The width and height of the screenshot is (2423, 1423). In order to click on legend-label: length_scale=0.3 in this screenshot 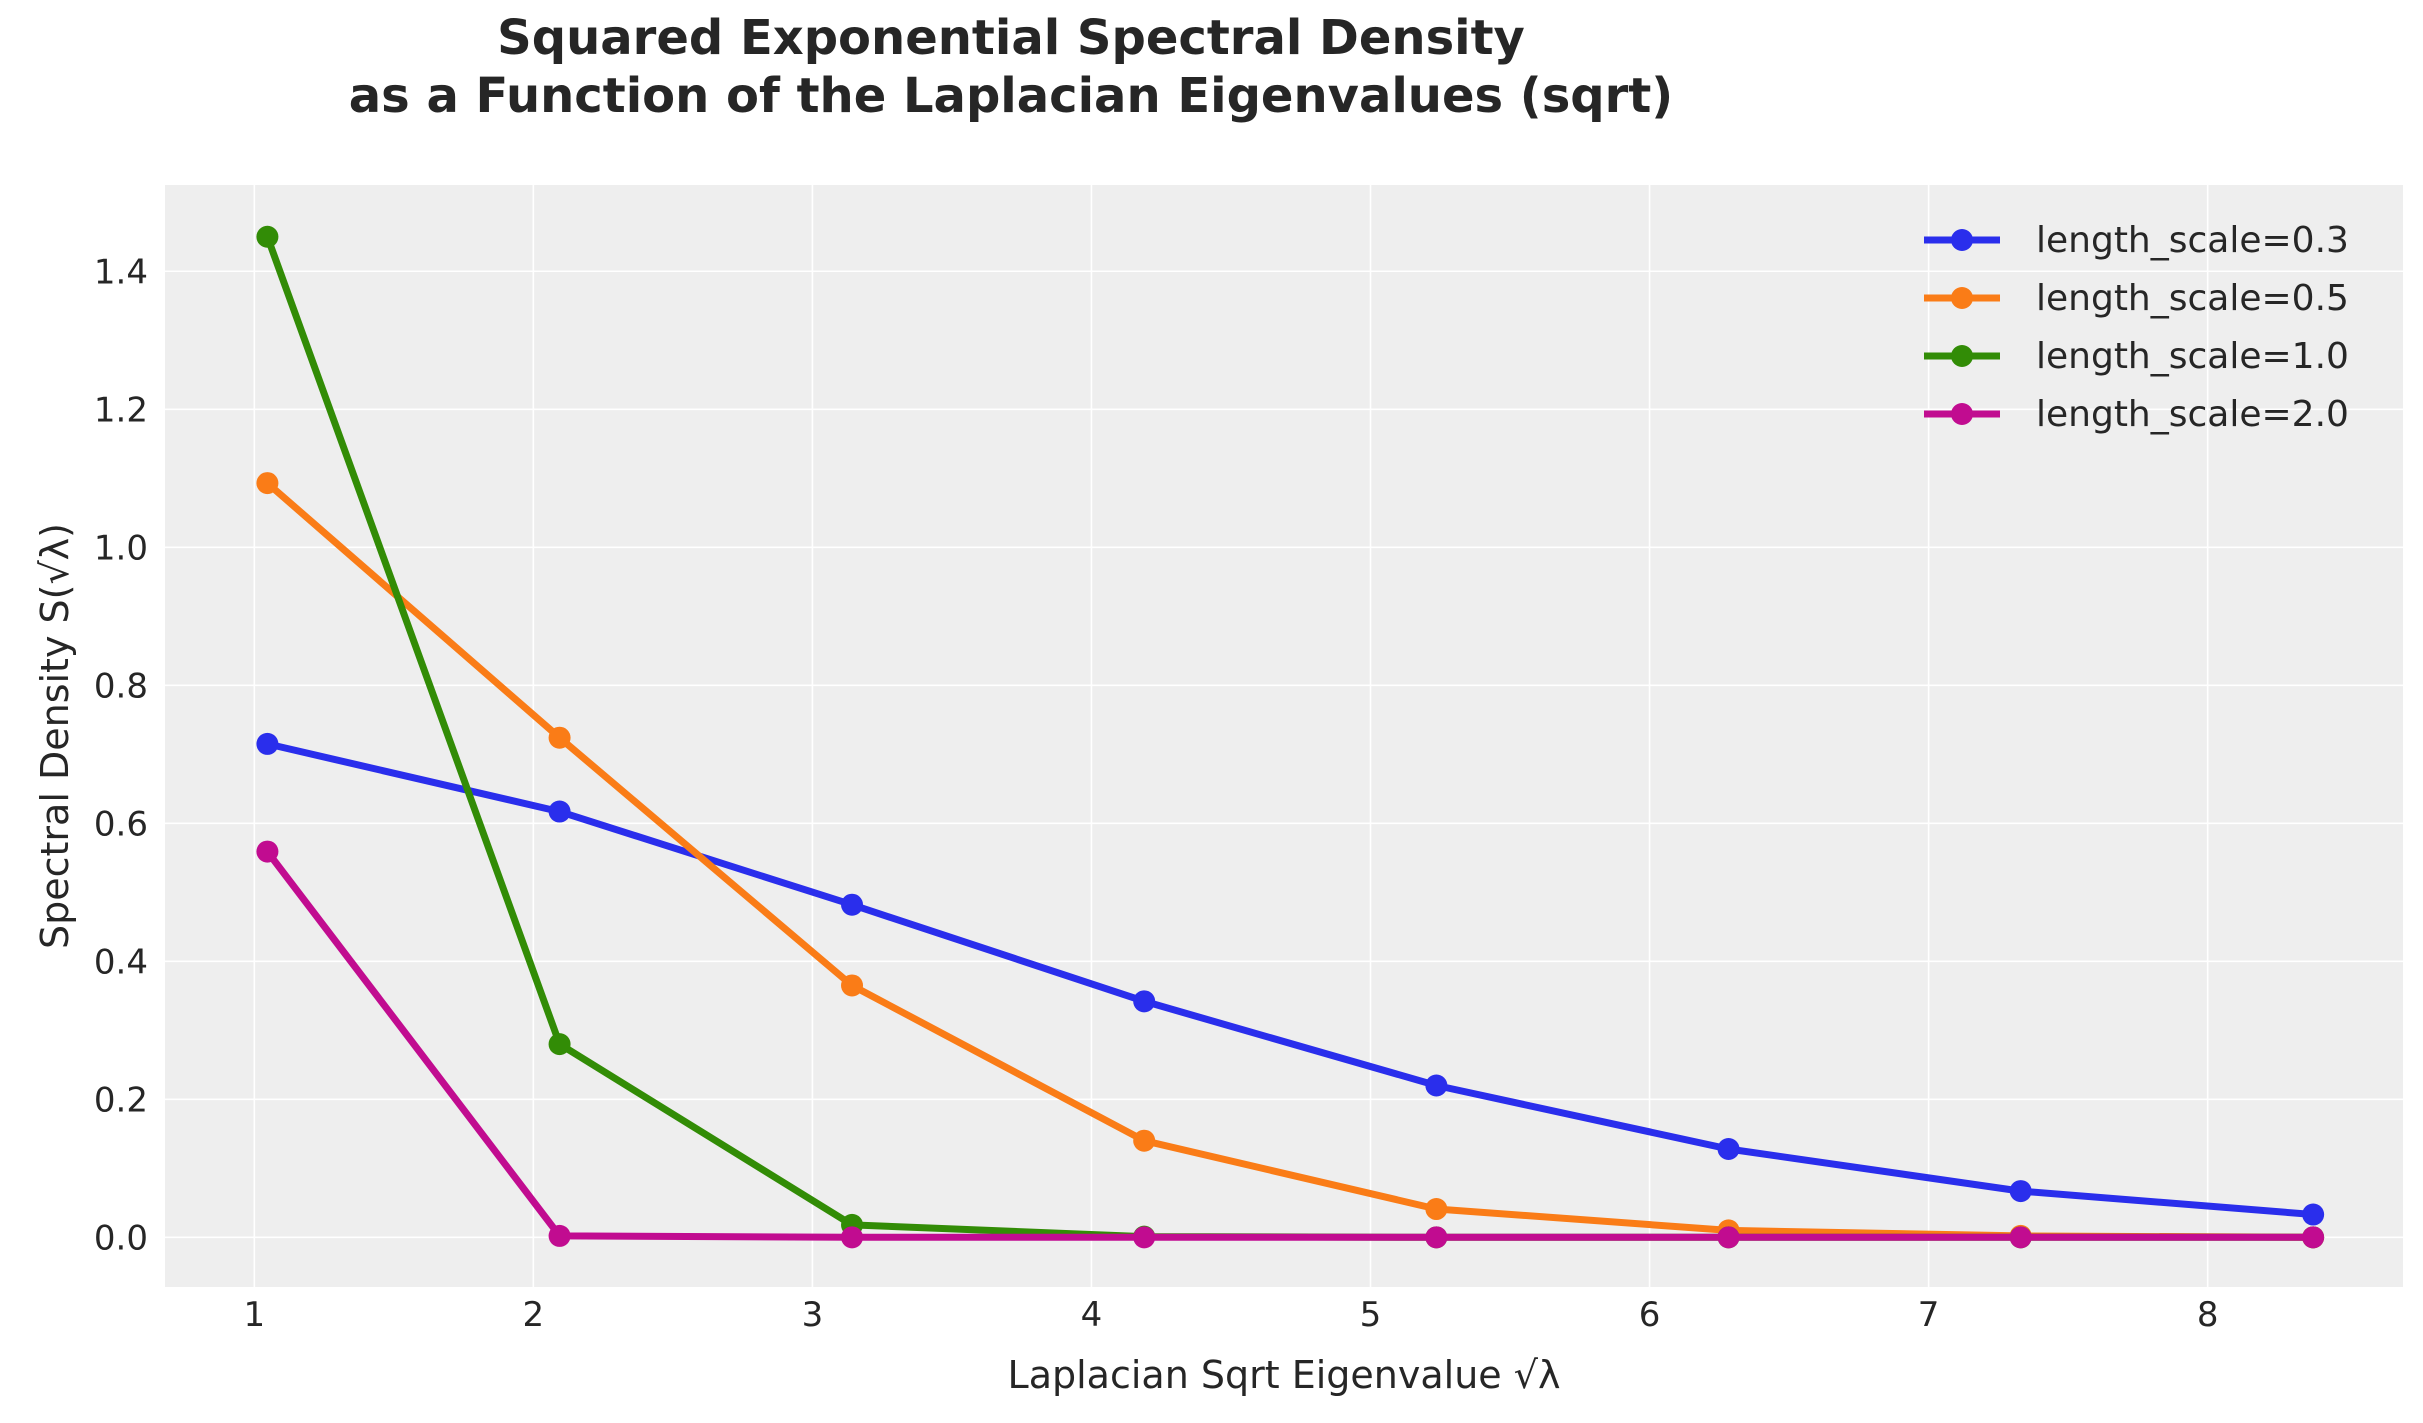, I will do `click(2192, 240)`.